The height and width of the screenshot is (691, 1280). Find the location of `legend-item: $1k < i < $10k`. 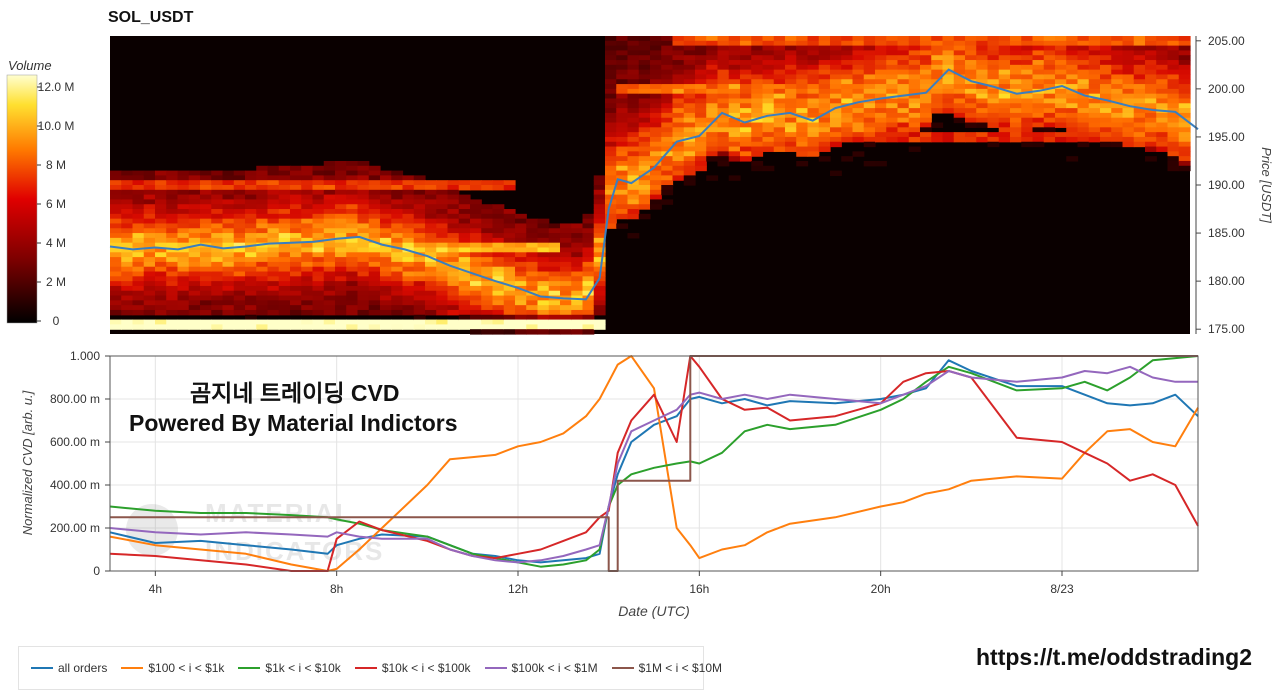

legend-item: $1k < i < $10k is located at coordinates (289, 668).